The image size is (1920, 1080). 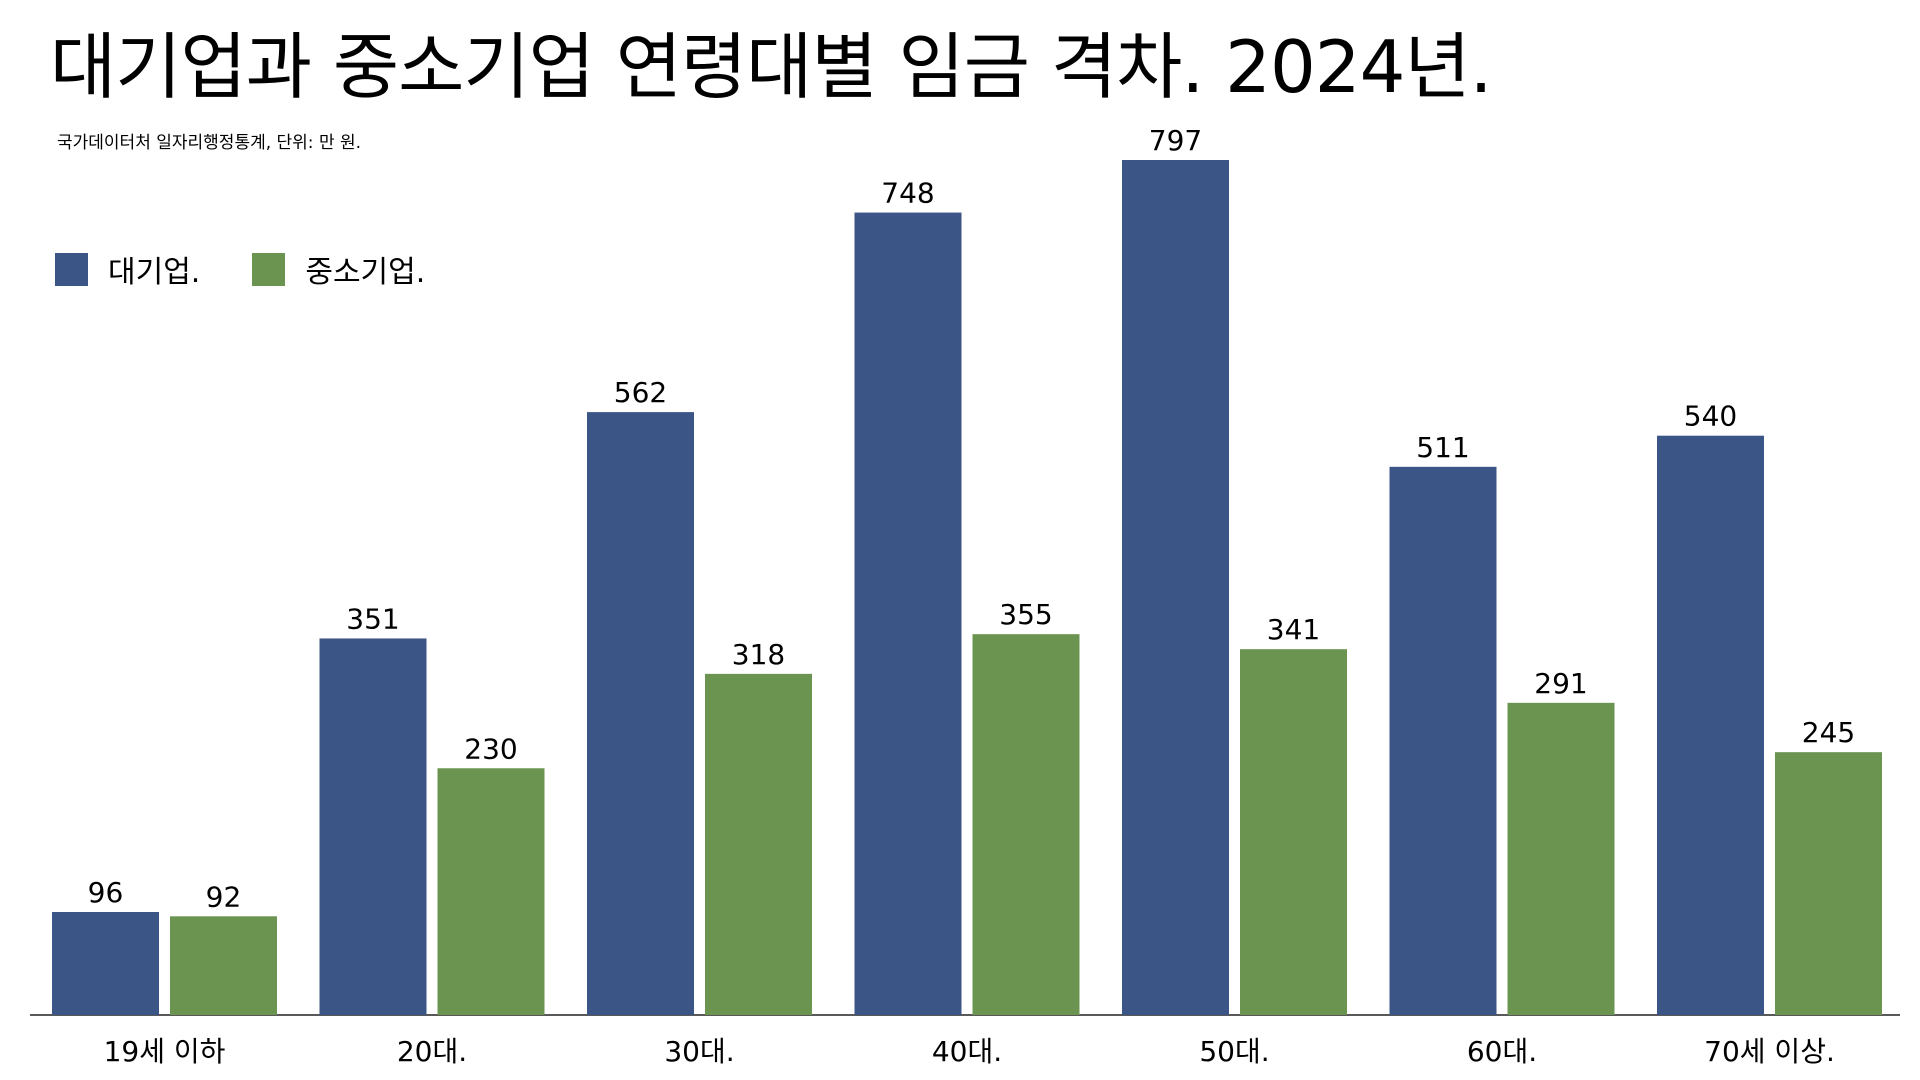 What do you see at coordinates (640, 392) in the screenshot?
I see `data-label-large-2: 562` at bounding box center [640, 392].